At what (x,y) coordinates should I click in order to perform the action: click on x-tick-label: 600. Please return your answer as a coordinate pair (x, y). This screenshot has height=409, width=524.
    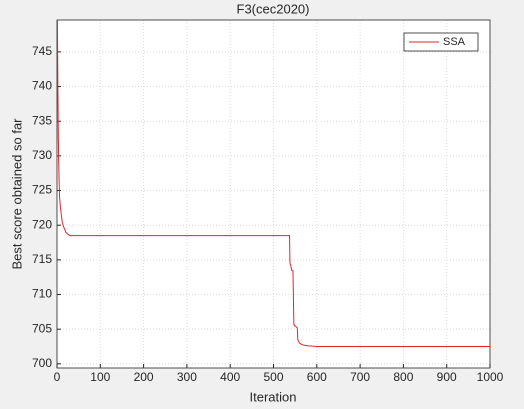
    Looking at the image, I should click on (317, 377).